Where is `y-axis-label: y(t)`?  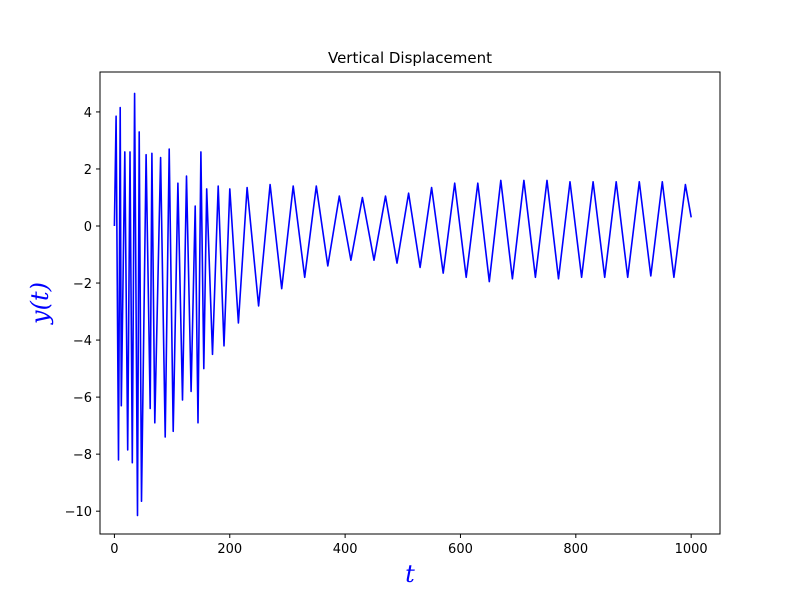 y-axis-label: y(t) is located at coordinates (40, 303).